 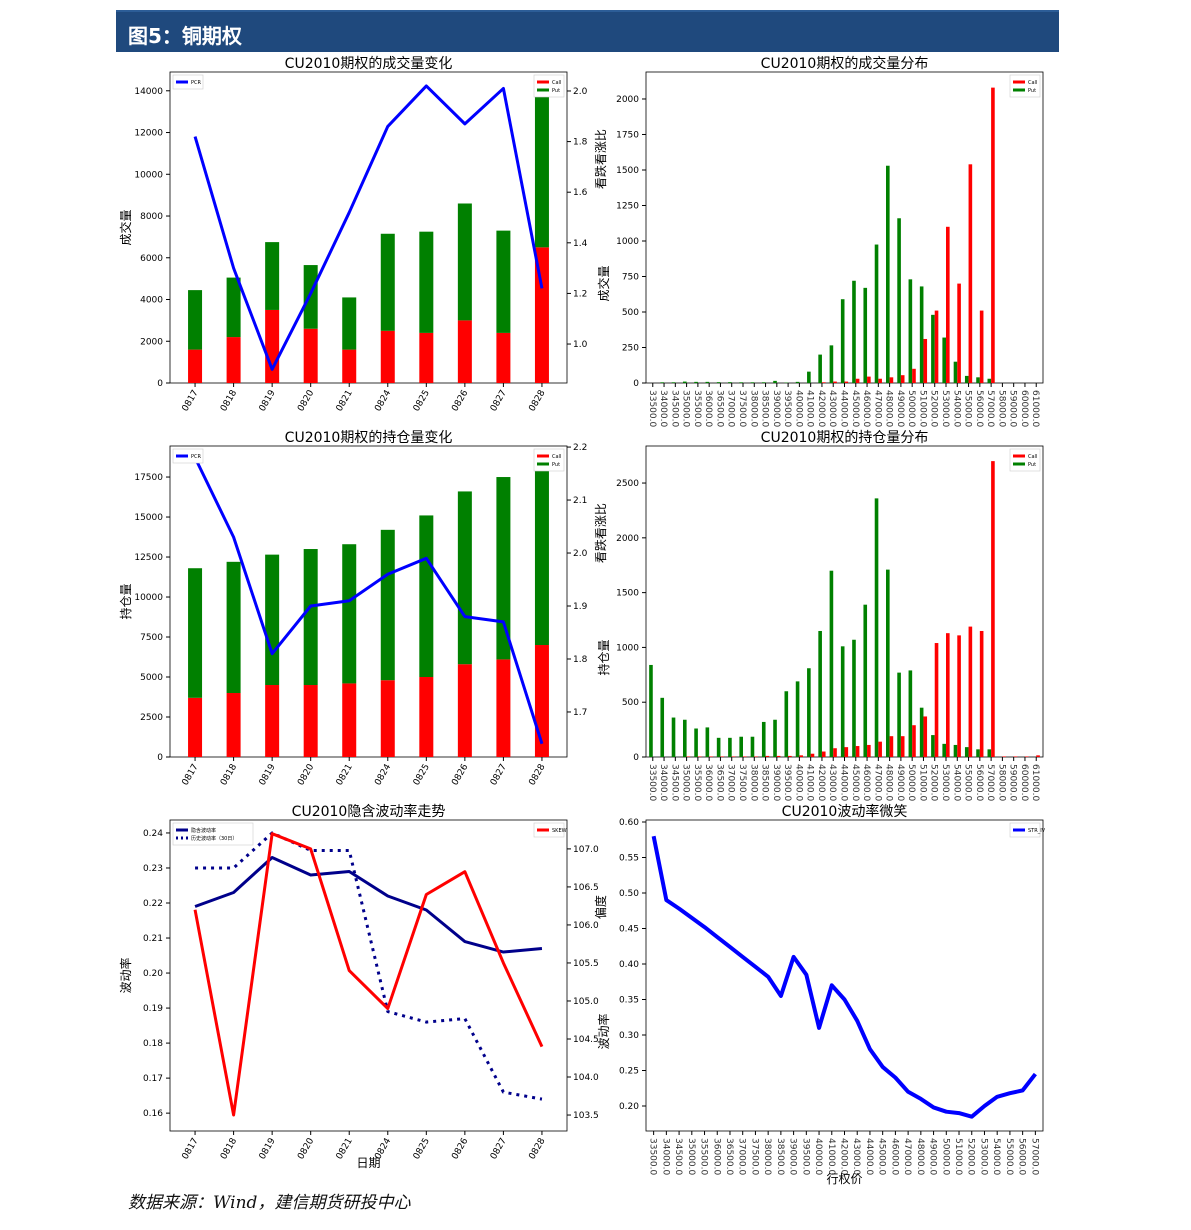 What do you see at coordinates (832, 408) in the screenshot?
I see `x-tick-label: 43000.0` at bounding box center [832, 408].